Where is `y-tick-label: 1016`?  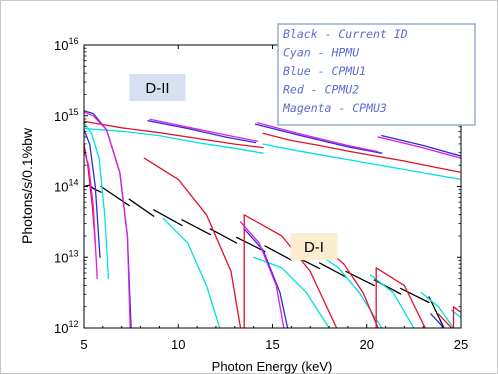
y-tick-label: 1016 is located at coordinates (66, 44).